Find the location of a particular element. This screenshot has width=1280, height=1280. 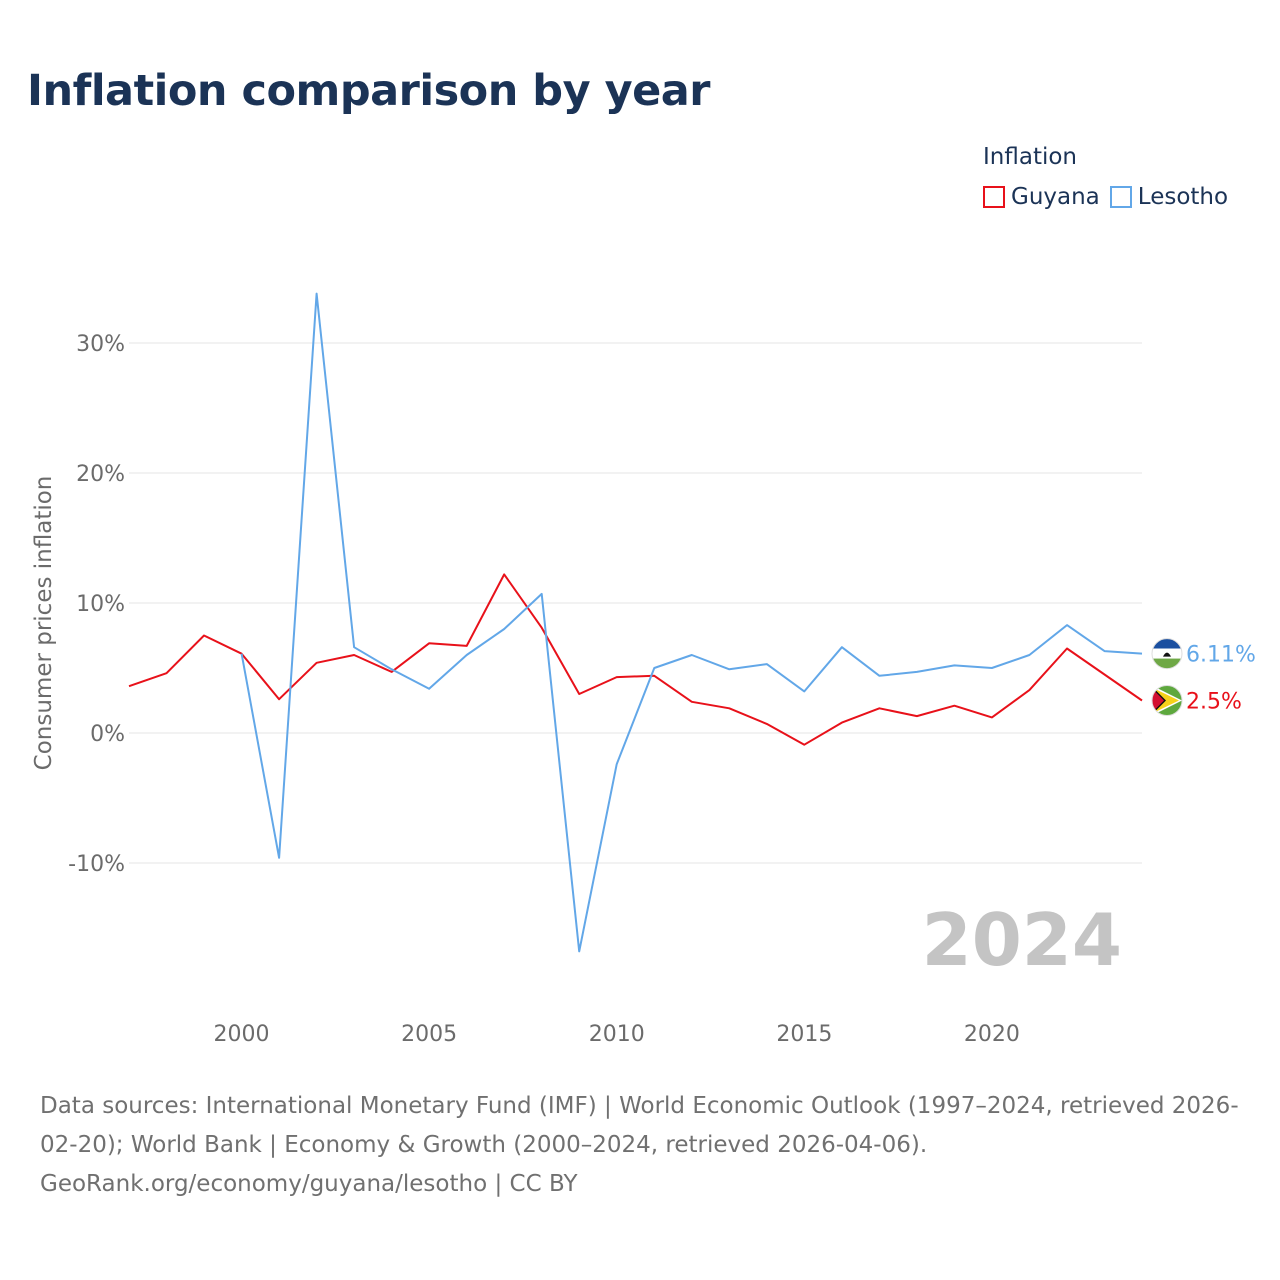

x-tick-label: 2015 is located at coordinates (804, 1034).